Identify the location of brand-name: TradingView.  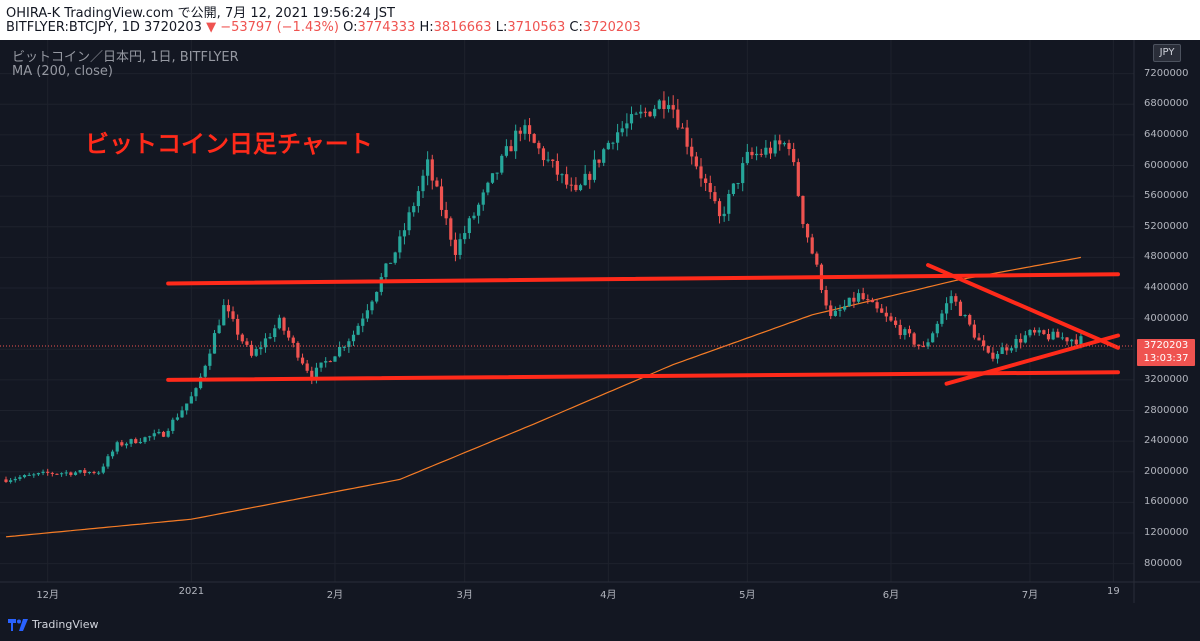
(65, 624).